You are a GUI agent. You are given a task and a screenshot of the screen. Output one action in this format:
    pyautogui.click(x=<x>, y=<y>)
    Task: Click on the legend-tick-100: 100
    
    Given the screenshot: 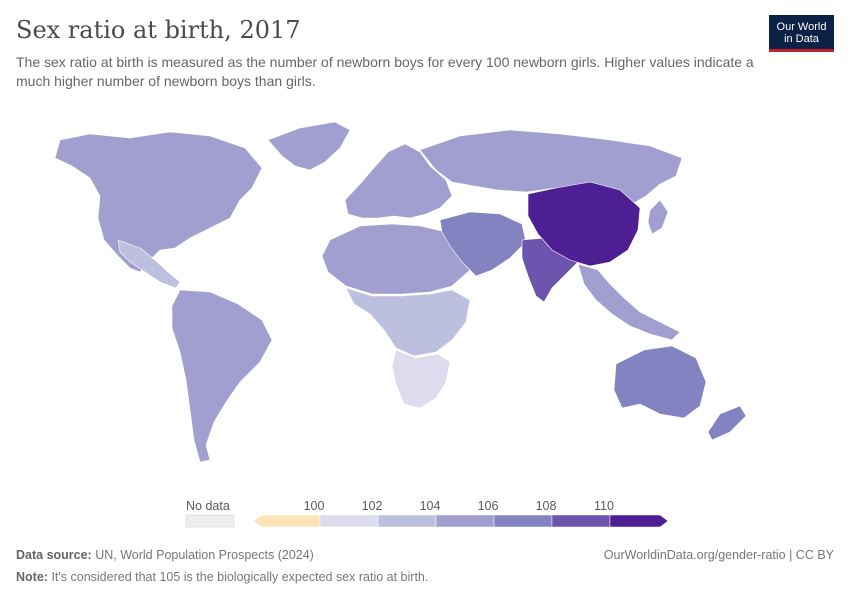 What is the action you would take?
    pyautogui.click(x=314, y=506)
    